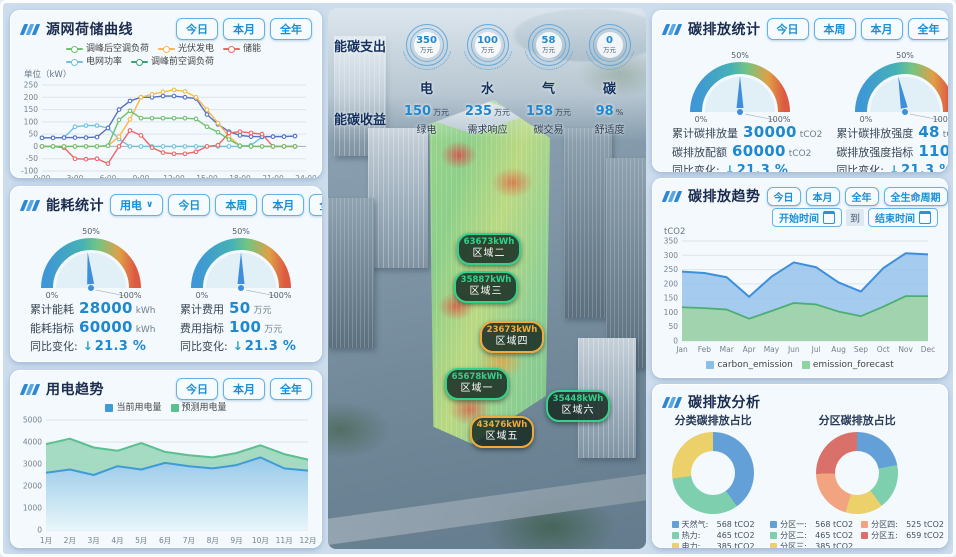 The height and width of the screenshot is (557, 956). I want to click on legend-label: 分区五:, so click(884, 535).